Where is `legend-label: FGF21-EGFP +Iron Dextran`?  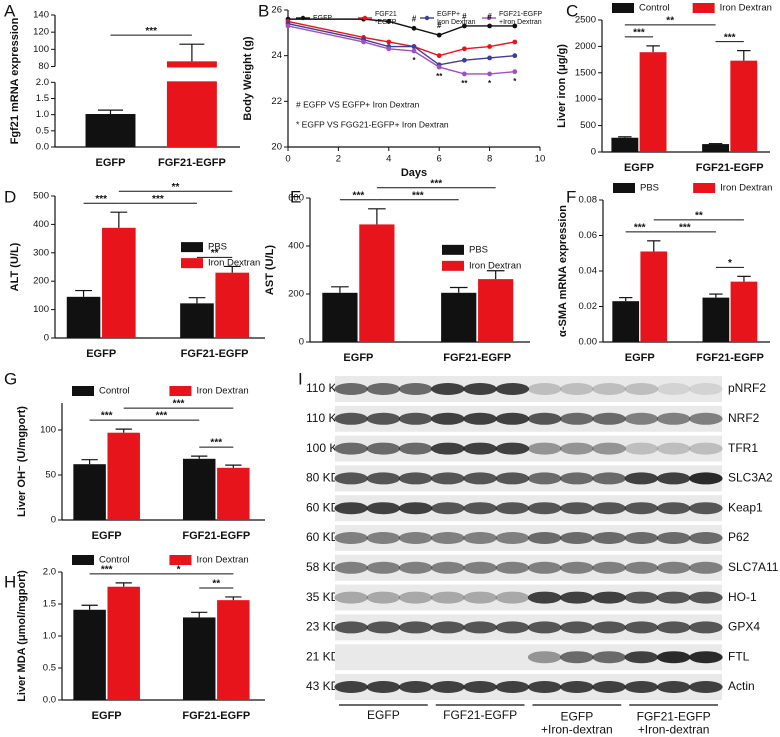
legend-label: FGF21-EGFP +Iron Dextran is located at coordinates (521, 18).